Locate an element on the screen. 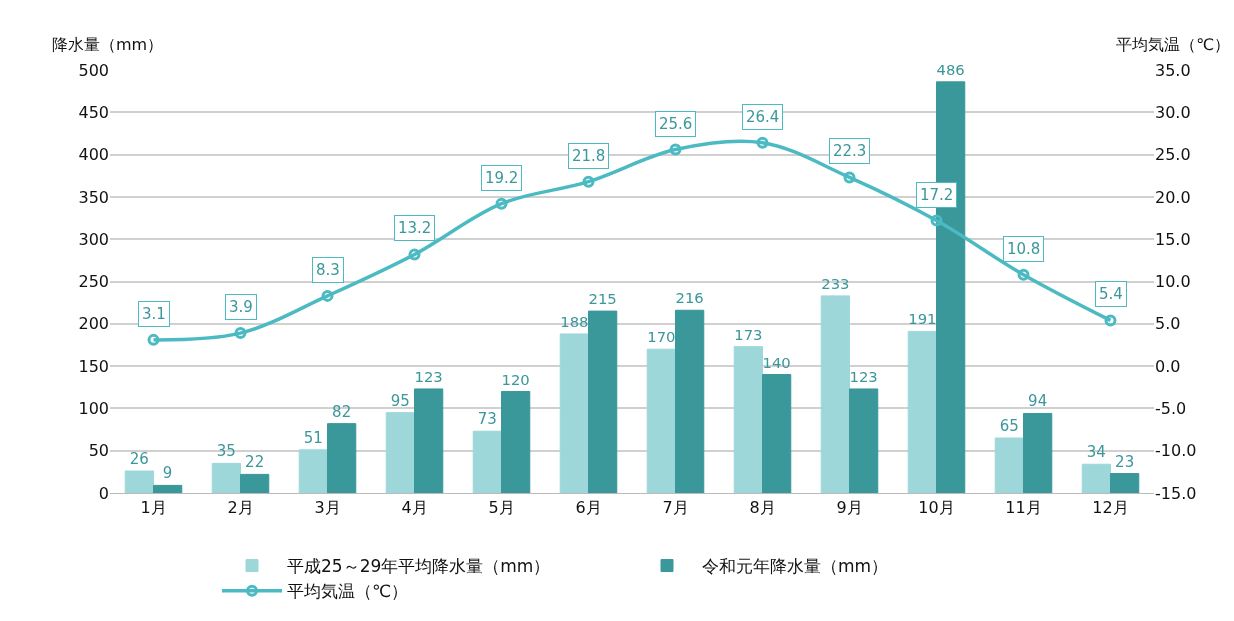  x-tick-label: 12月 is located at coordinates (1110, 508).